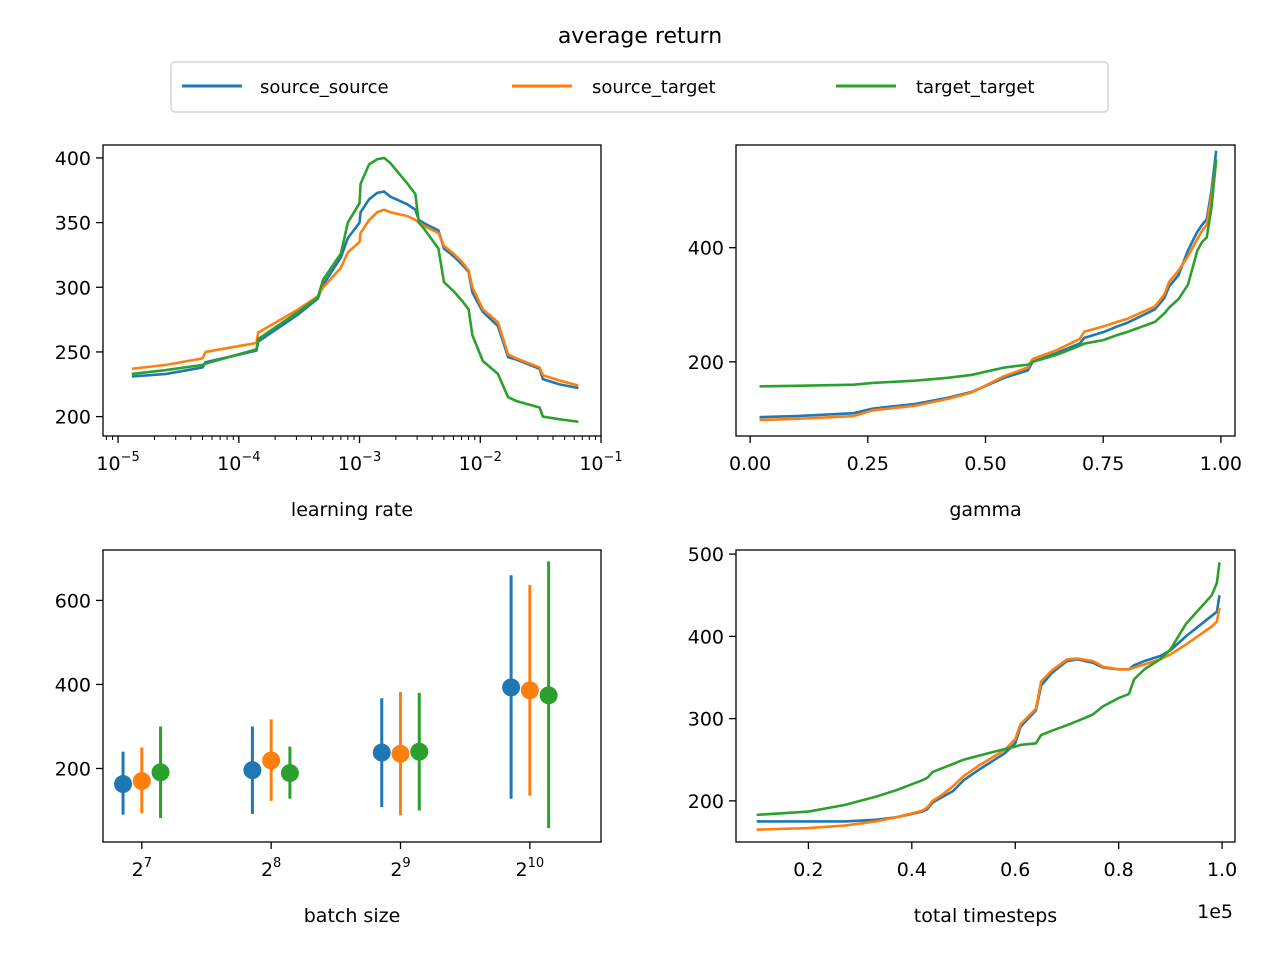  Describe the element at coordinates (654, 87) in the screenshot. I see `legend-label-source-target: source_target` at that location.